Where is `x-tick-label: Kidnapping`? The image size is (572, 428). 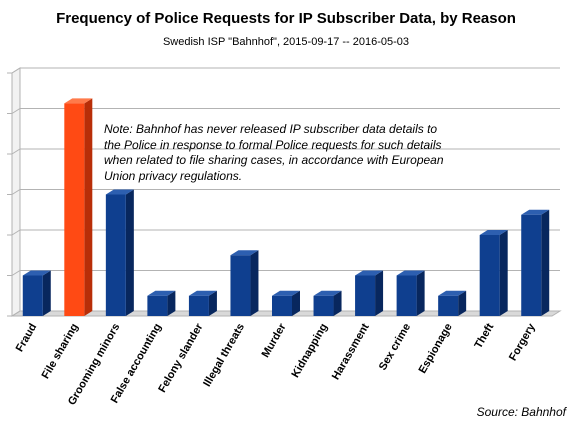
x-tick-label: Kidnapping is located at coordinates (309, 351).